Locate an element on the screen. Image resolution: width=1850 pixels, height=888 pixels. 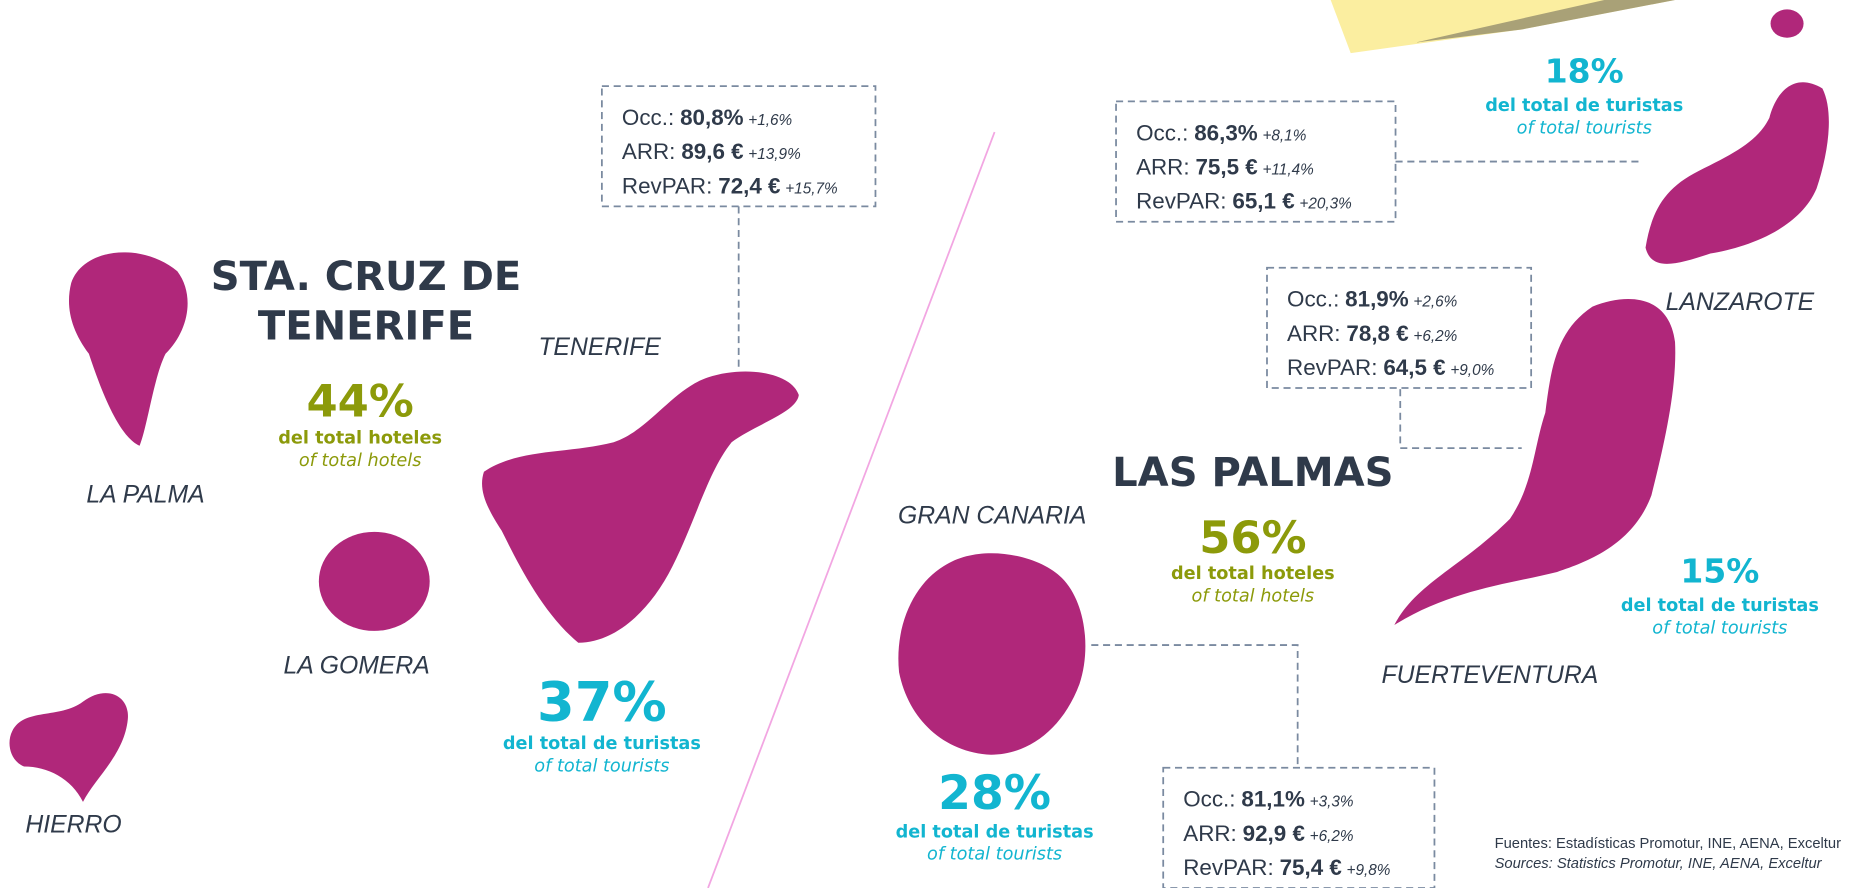
tenerife is located at coordinates (640, 507).